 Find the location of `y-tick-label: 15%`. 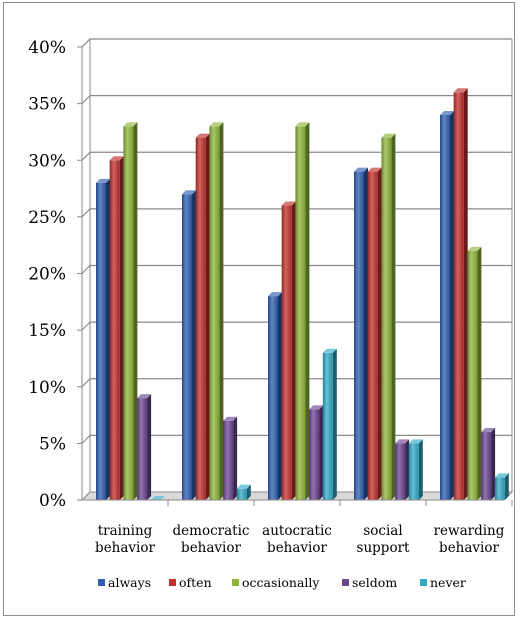

y-tick-label: 15% is located at coordinates (47, 331).